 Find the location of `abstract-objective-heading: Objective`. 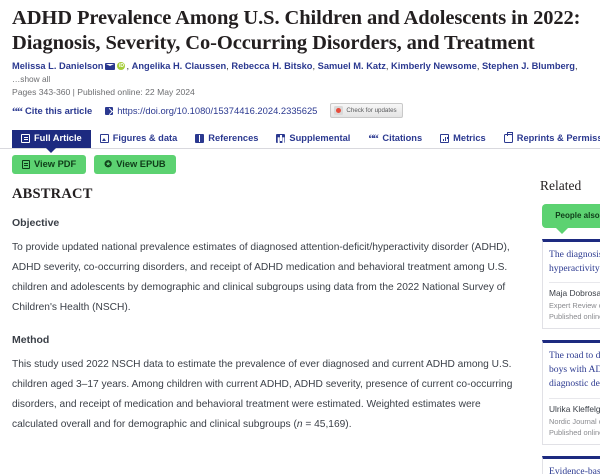

abstract-objective-heading: Objective is located at coordinates (36, 223).